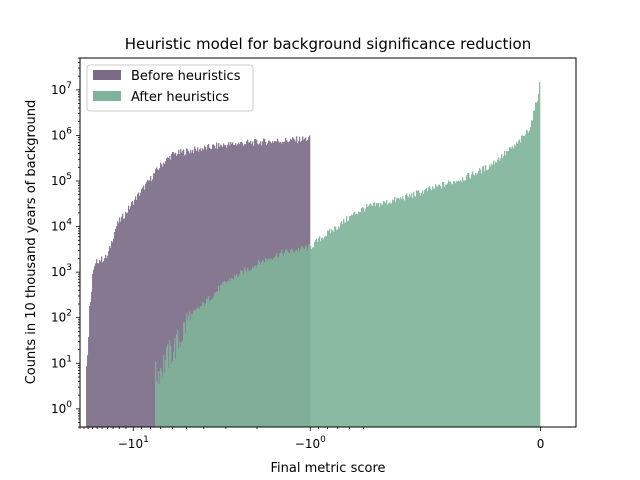  What do you see at coordinates (170, 88) in the screenshot?
I see `legend: Before heuristics After heuristics` at bounding box center [170, 88].